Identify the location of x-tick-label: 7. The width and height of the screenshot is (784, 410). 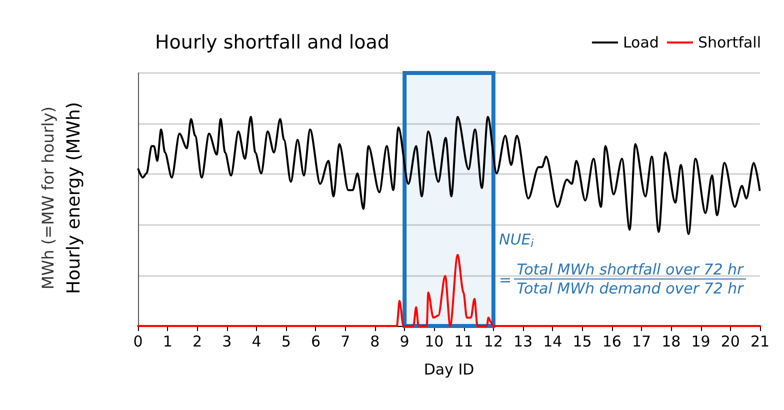
(345, 341).